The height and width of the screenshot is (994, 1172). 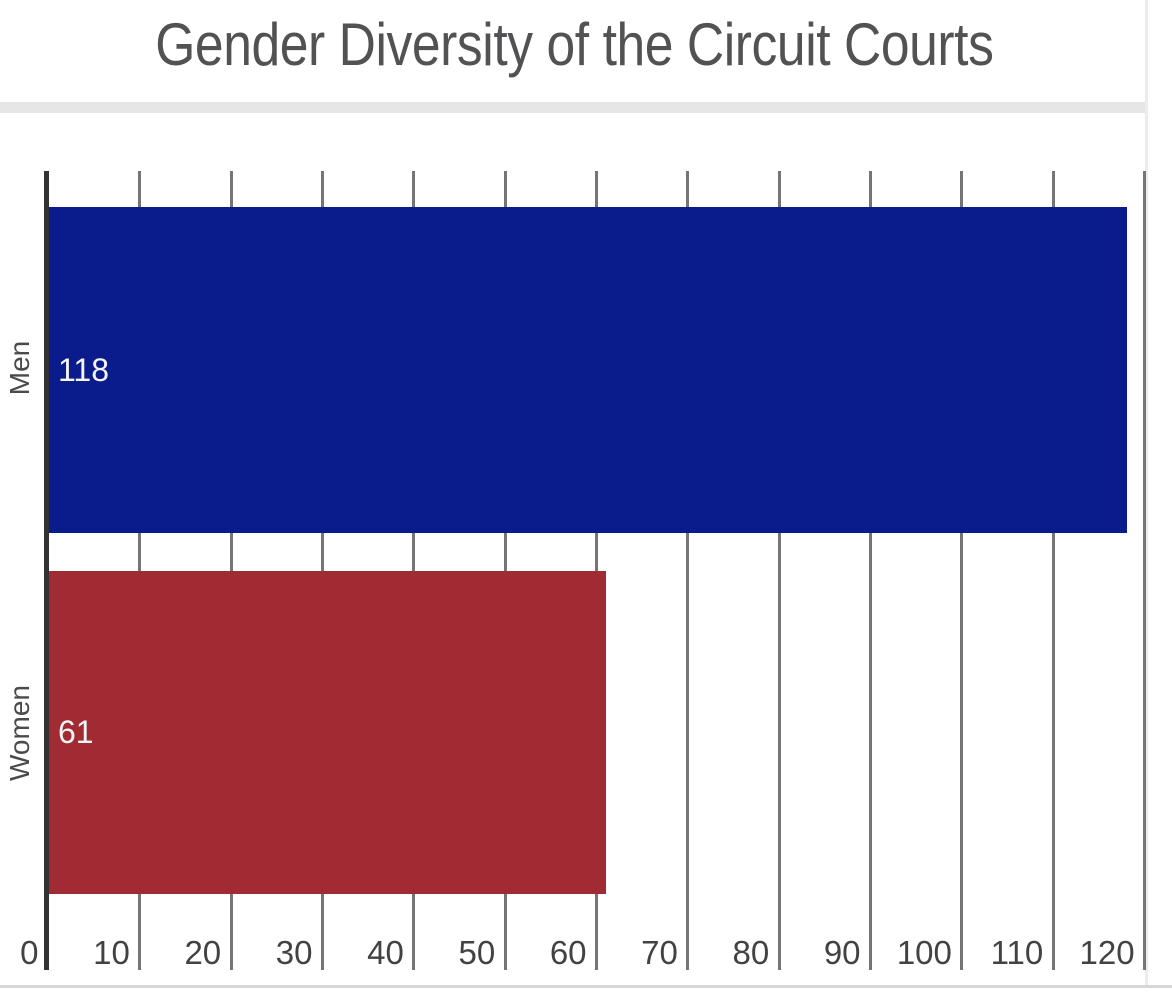 What do you see at coordinates (568, 952) in the screenshot?
I see `x-tick-label-60: 60` at bounding box center [568, 952].